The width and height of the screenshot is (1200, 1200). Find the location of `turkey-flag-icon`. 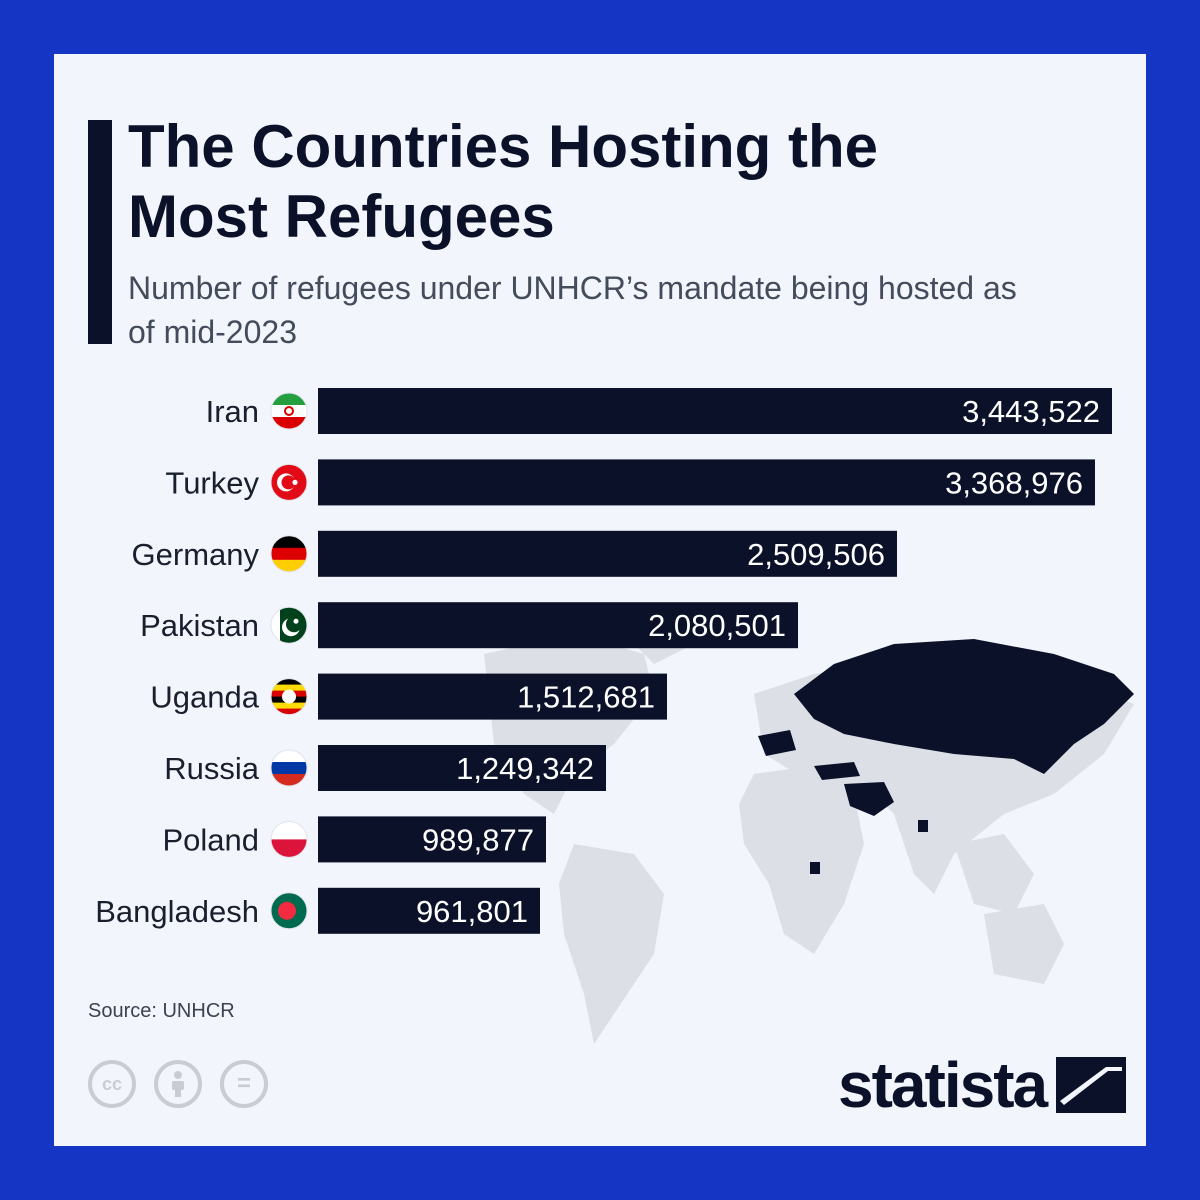

turkey-flag-icon is located at coordinates (289, 482).